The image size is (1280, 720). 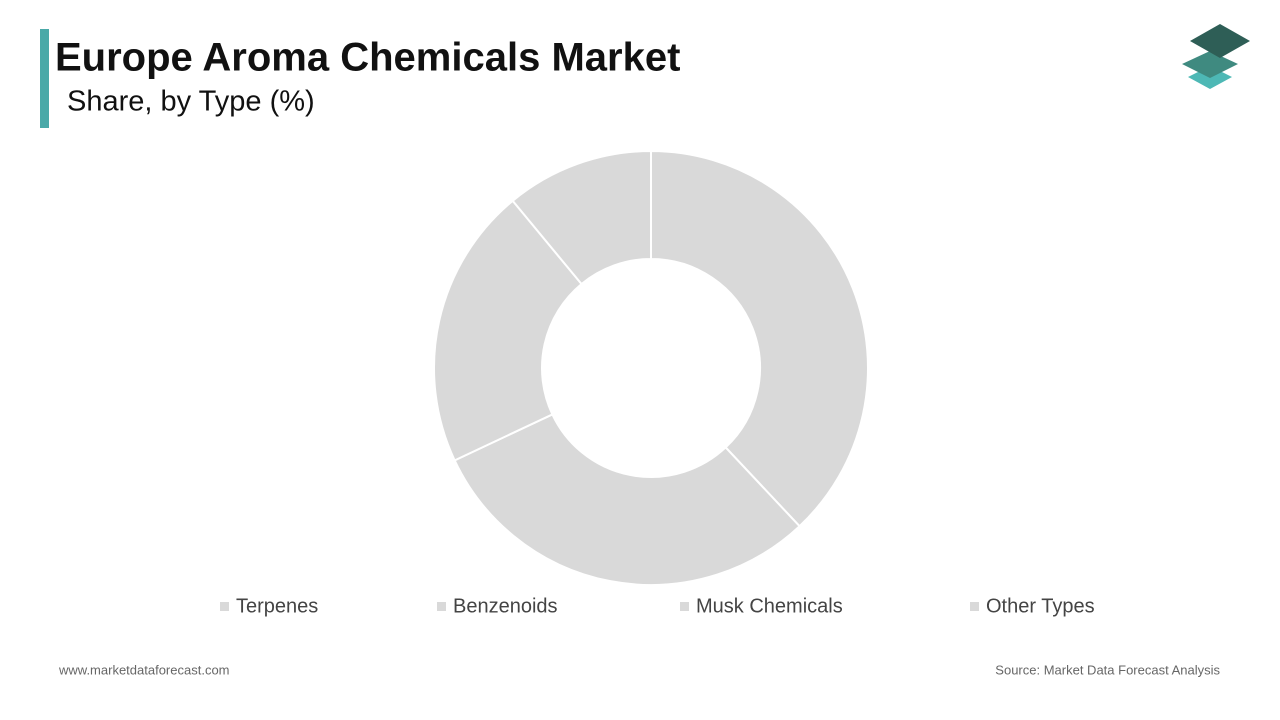 What do you see at coordinates (1107, 669) in the screenshot?
I see `source: Source: Market Data Forecast Analysis` at bounding box center [1107, 669].